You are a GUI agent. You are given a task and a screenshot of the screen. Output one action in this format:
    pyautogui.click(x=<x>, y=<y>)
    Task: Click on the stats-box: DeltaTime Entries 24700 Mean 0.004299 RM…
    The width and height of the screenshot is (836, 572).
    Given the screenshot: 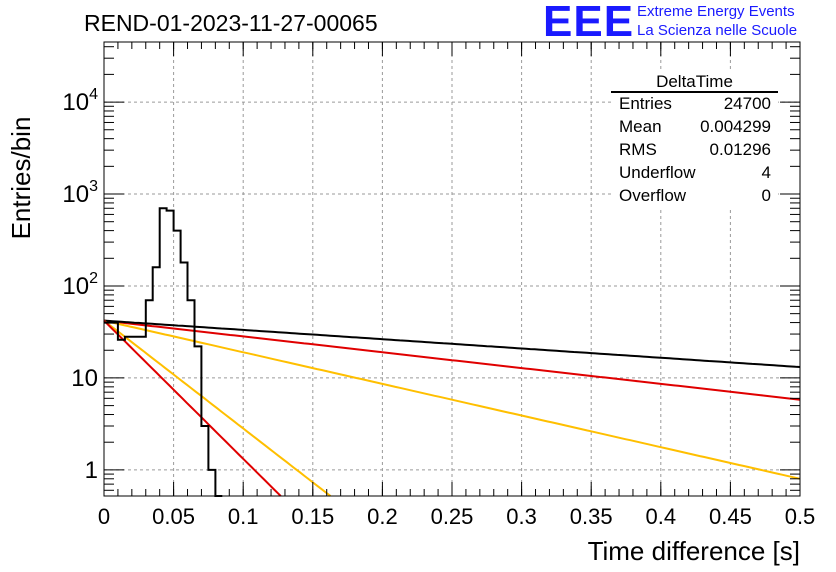 What is the action you would take?
    pyautogui.click(x=694, y=140)
    